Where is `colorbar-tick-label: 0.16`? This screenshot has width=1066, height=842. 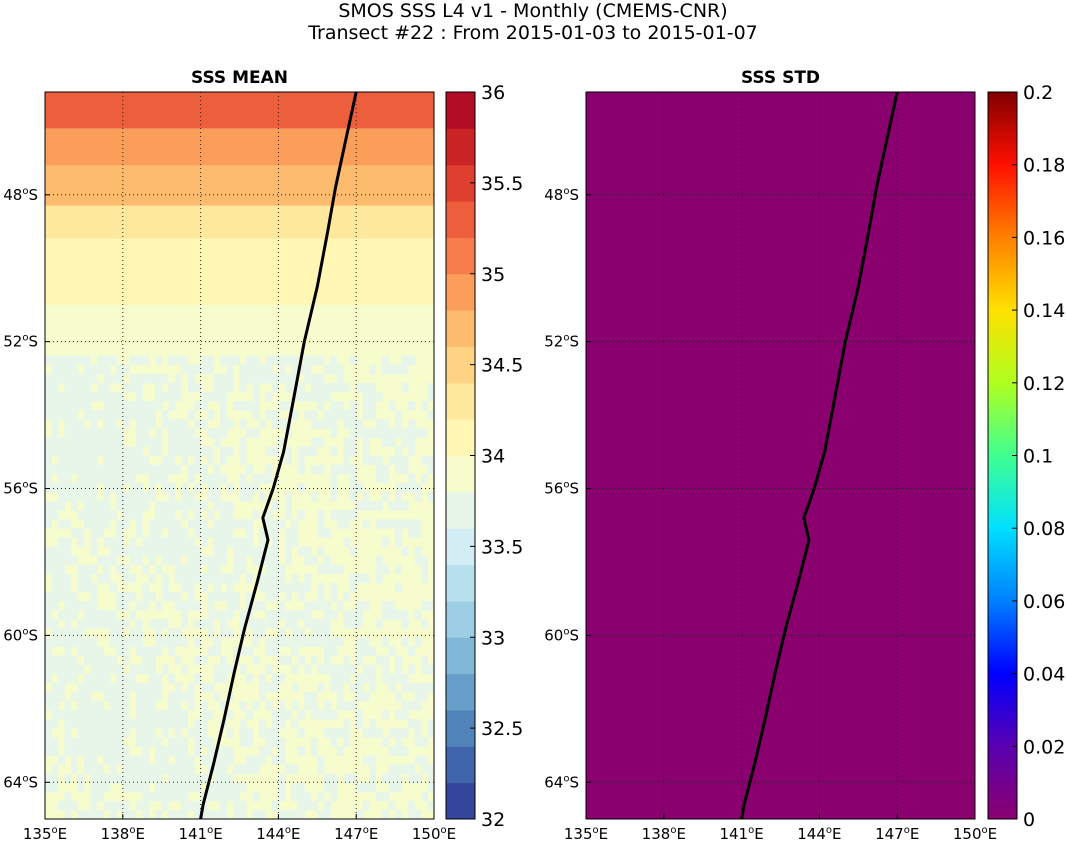
colorbar-tick-label: 0.16 is located at coordinates (1044, 238).